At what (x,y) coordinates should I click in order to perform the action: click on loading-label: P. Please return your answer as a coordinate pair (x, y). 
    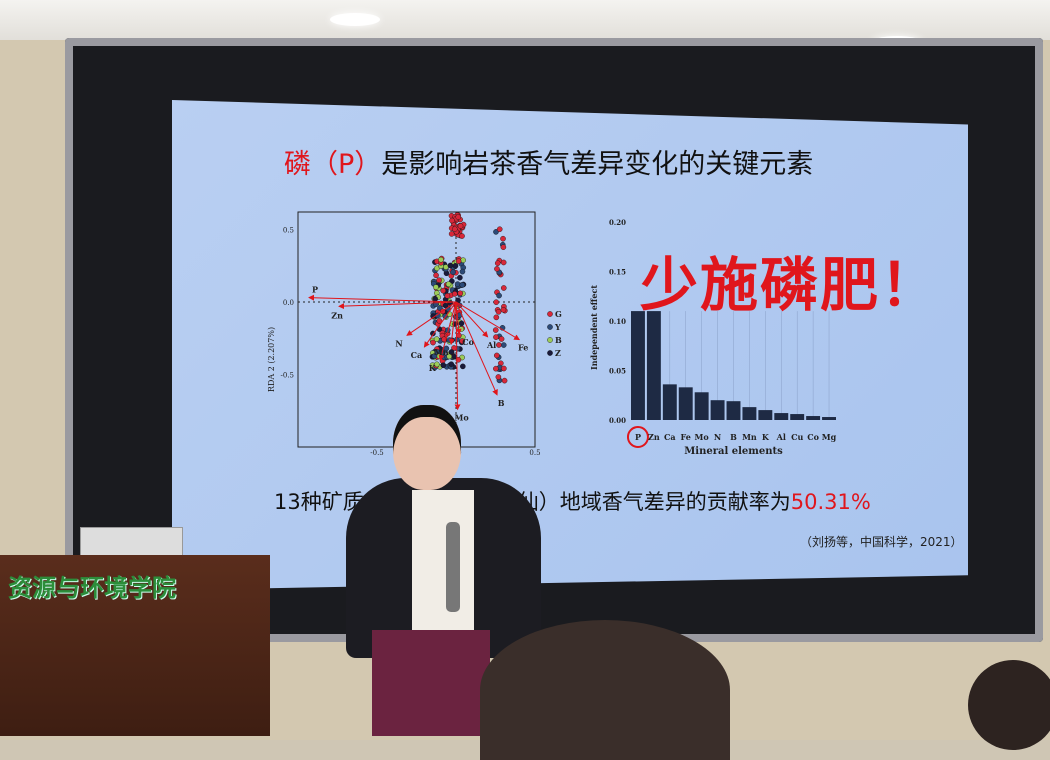
    Looking at the image, I should click on (315, 290).